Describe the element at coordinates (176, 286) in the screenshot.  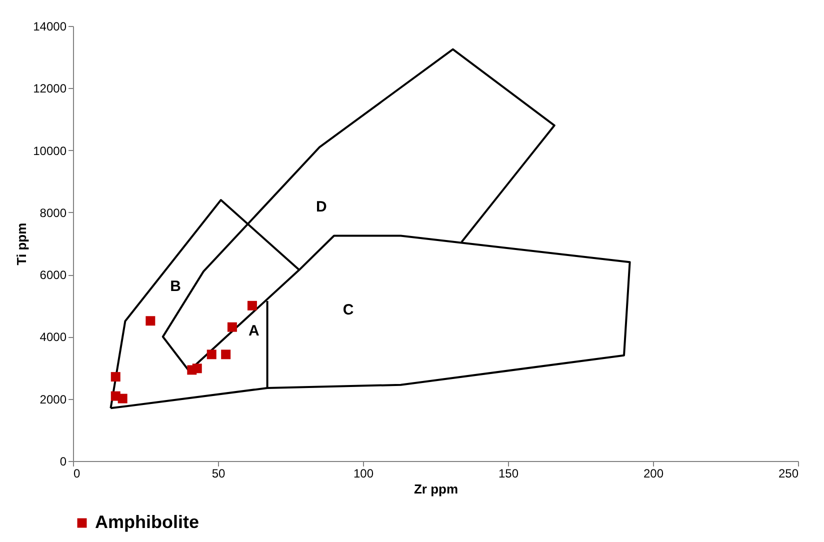
I see `annotation: B` at that location.